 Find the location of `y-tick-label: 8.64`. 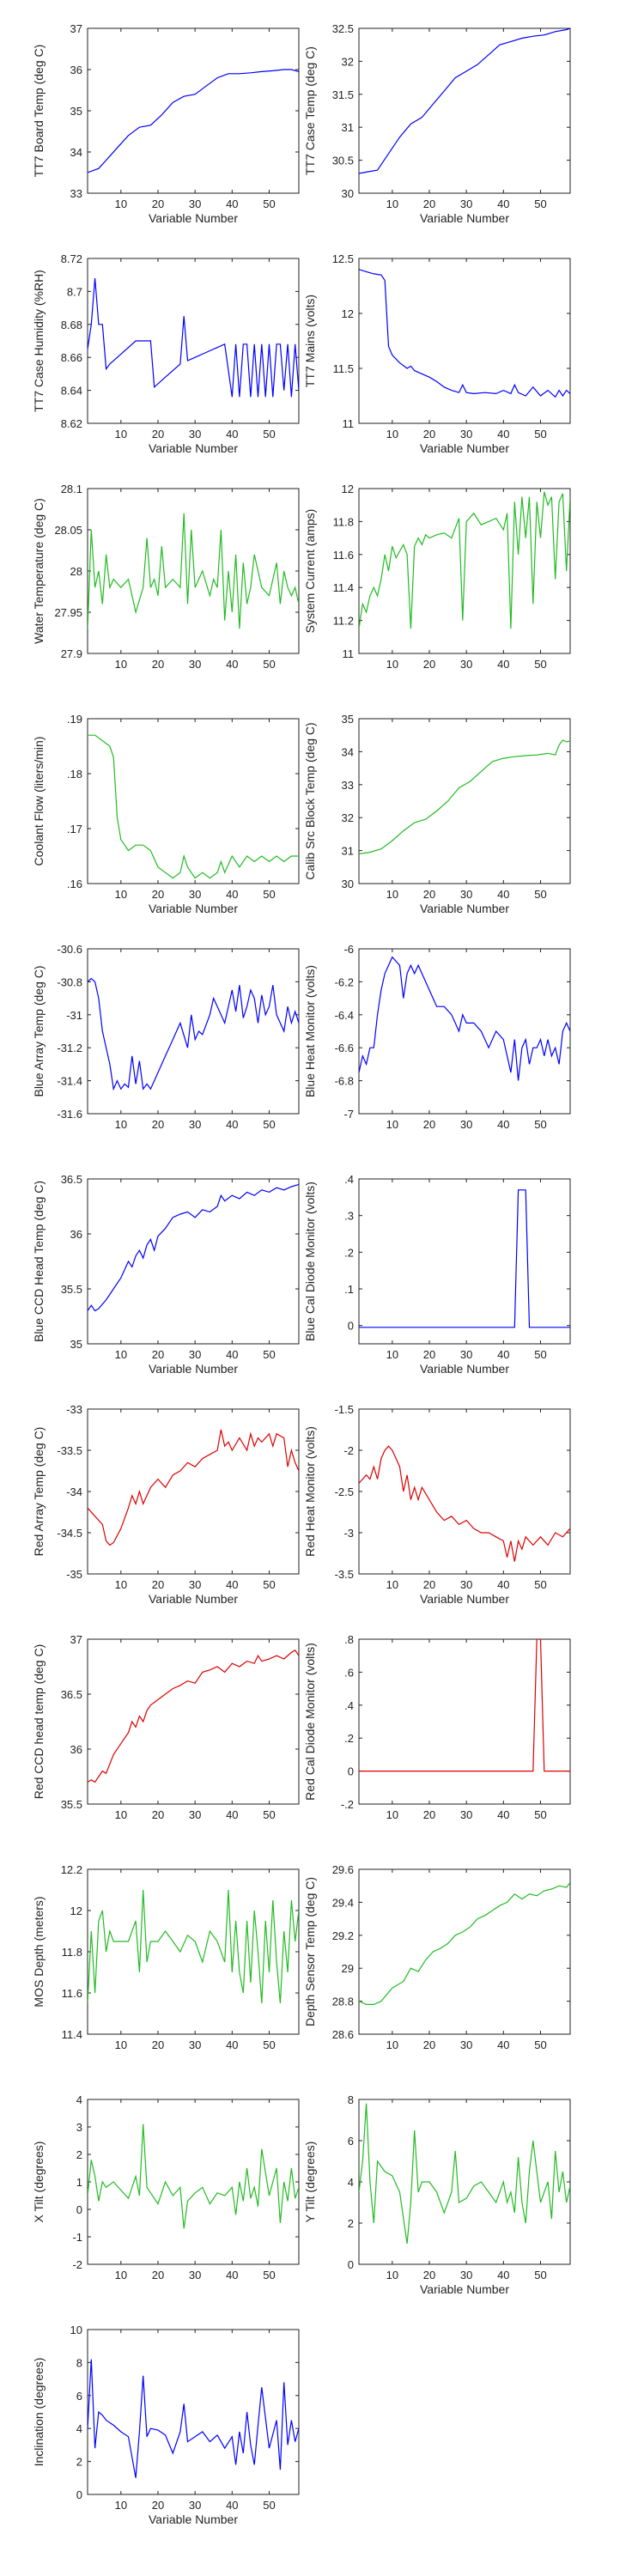

y-tick-label: 8.64 is located at coordinates (71, 391).